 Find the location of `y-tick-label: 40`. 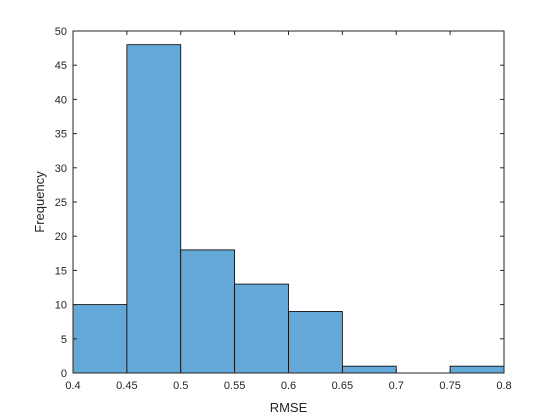

y-tick-label: 40 is located at coordinates (61, 100).